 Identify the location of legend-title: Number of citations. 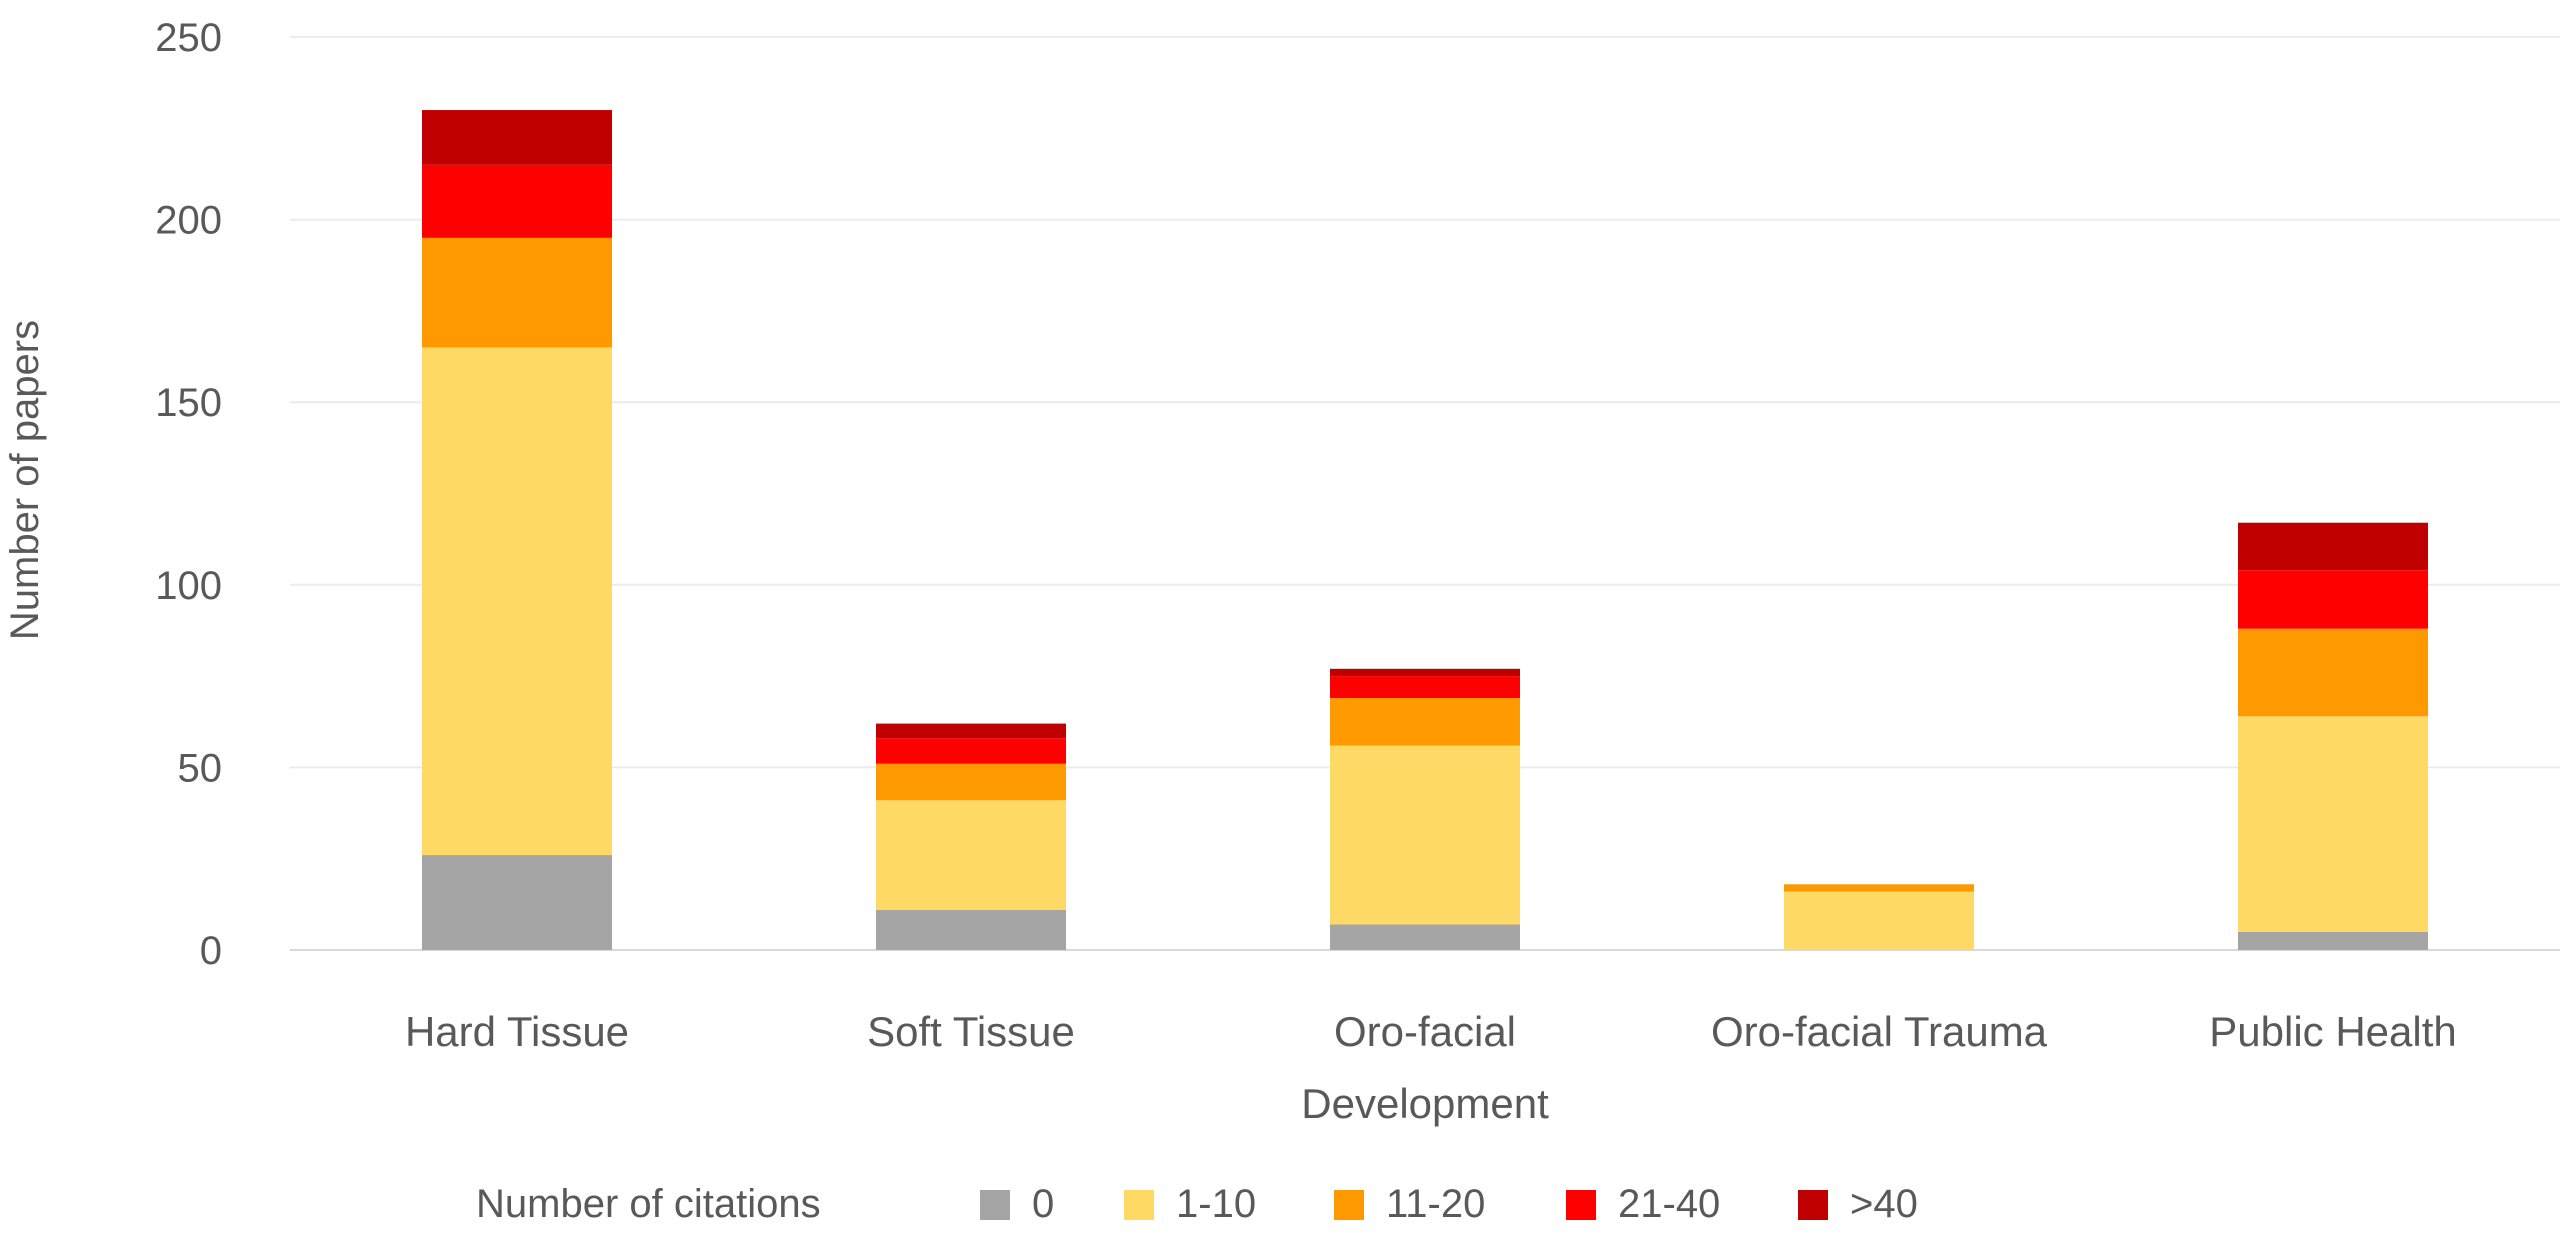
(648, 1204).